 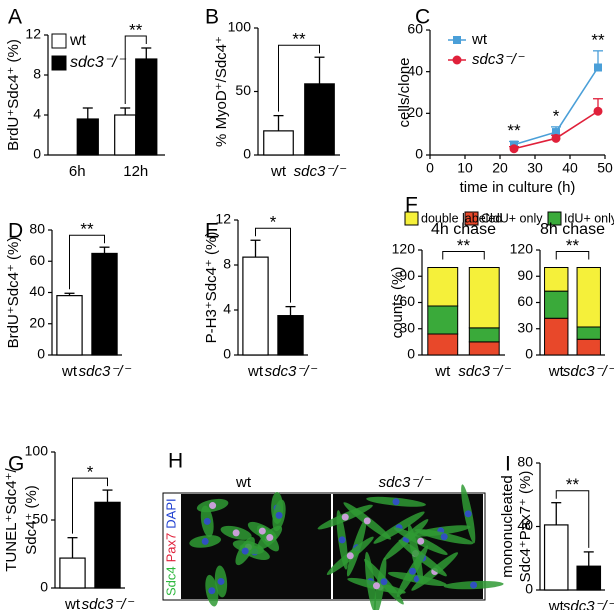 I want to click on stain-label: Sdc4, so click(x=170, y=581).